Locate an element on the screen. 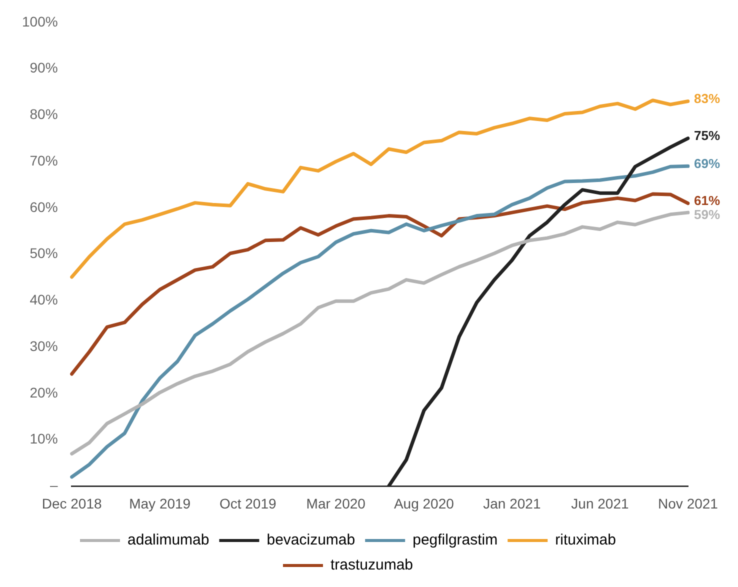 This screenshot has width=738, height=587. y-tick-label: 60% is located at coordinates (44, 206).